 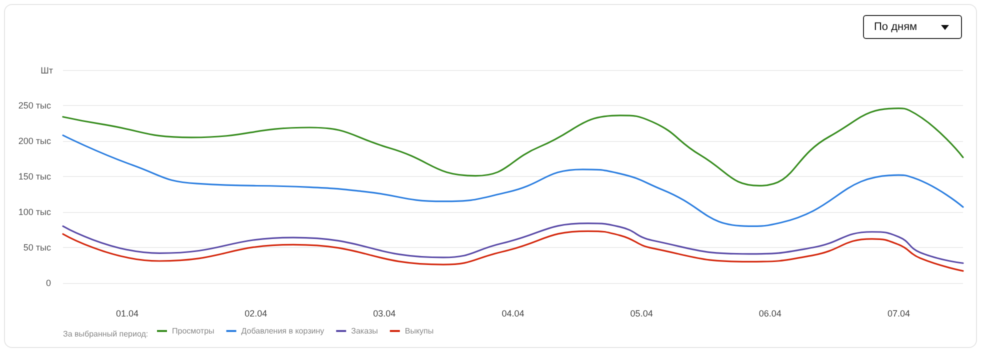 What do you see at coordinates (47, 71) in the screenshot?
I see `y-axis-title: Шт` at bounding box center [47, 71].